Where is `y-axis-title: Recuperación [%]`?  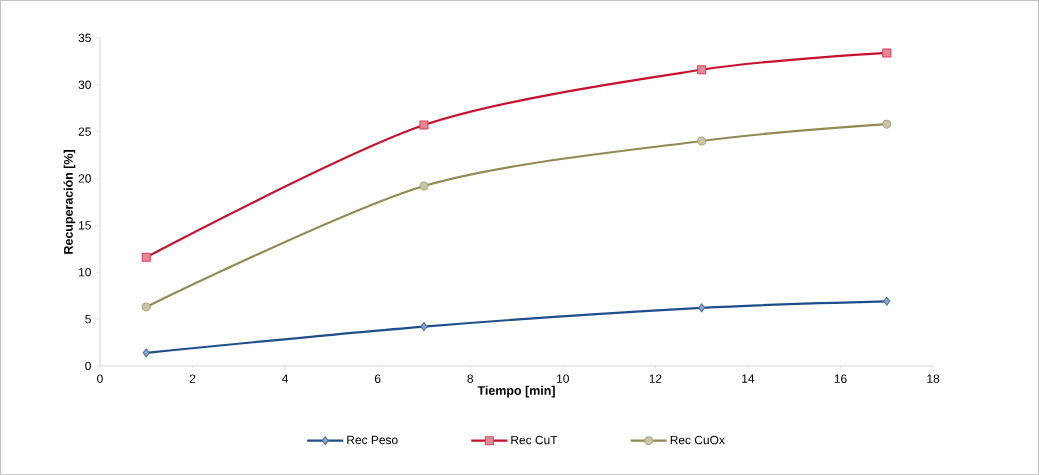
y-axis-title: Recuperación [%] is located at coordinates (69, 202).